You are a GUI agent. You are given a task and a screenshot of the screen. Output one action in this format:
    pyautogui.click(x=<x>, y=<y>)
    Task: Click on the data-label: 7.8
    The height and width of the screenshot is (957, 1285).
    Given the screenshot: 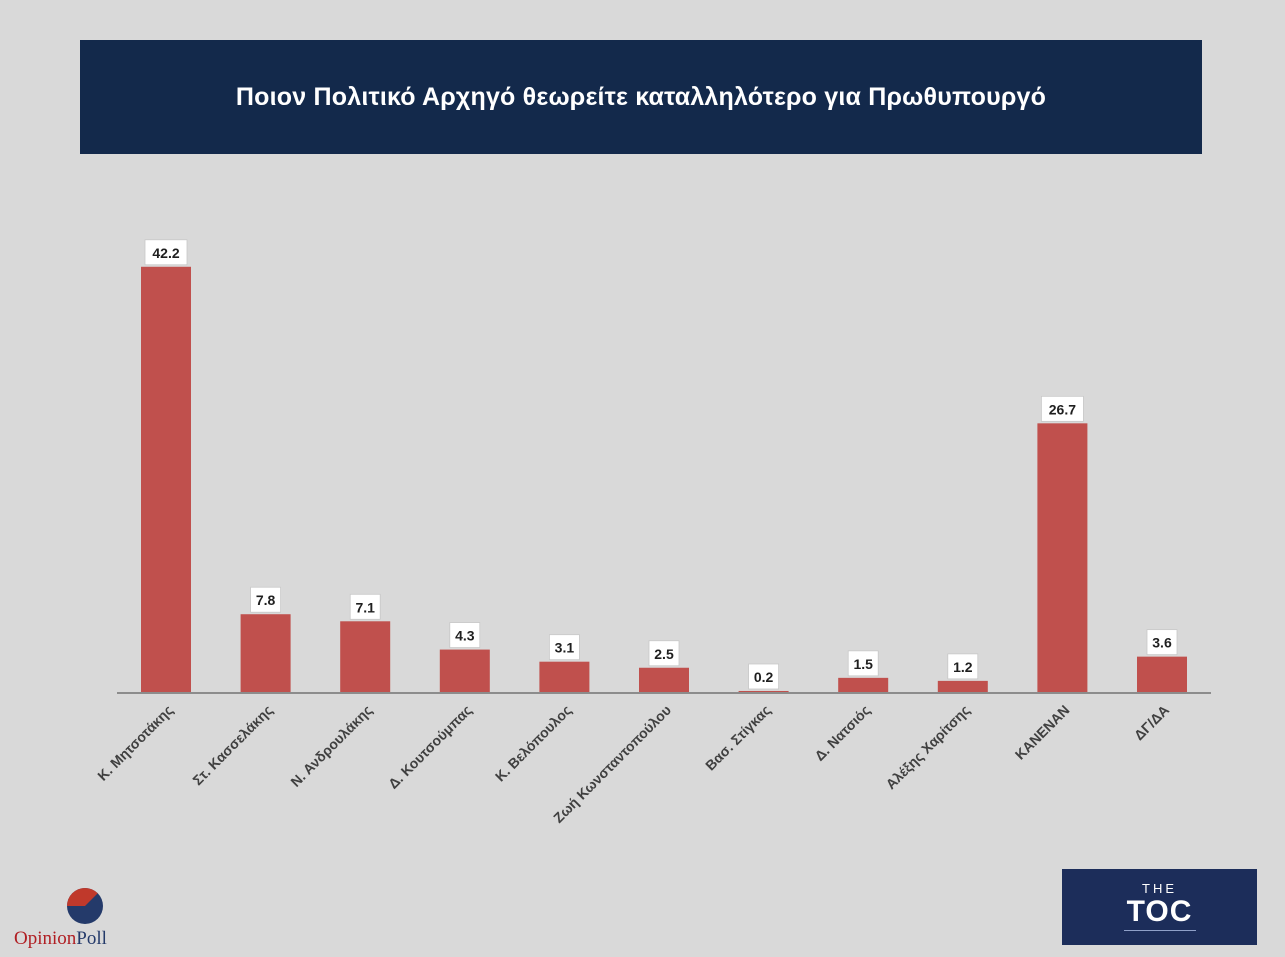 What is the action you would take?
    pyautogui.click(x=266, y=600)
    